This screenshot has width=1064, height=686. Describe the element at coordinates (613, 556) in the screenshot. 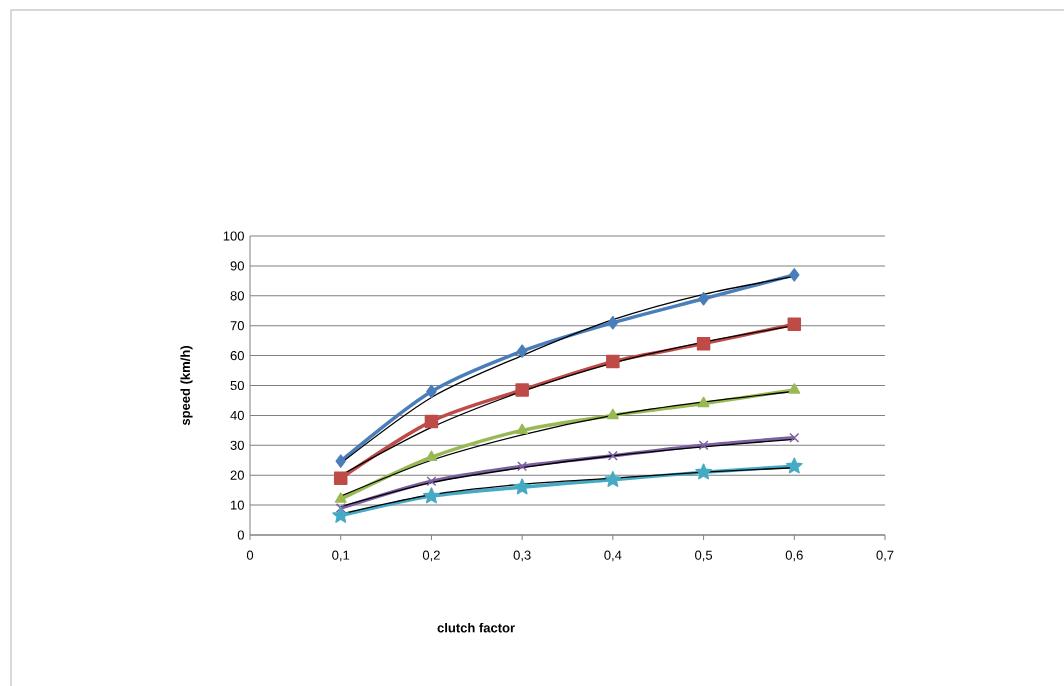

I see `x-tick-label: 0,4` at that location.